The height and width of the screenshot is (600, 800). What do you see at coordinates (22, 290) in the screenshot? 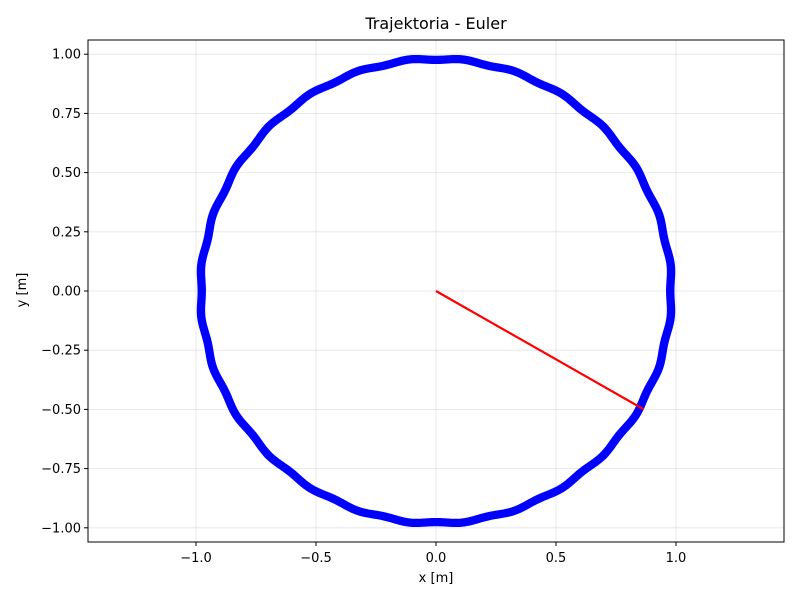
I see `y-axis-label: y [m]` at bounding box center [22, 290].